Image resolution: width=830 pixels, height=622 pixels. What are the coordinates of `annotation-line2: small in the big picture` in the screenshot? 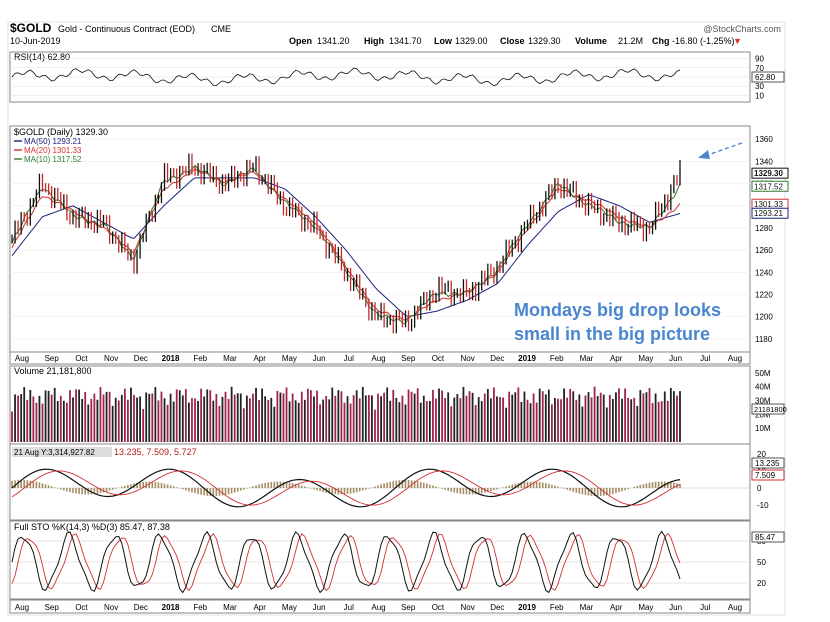 It's located at (612, 334).